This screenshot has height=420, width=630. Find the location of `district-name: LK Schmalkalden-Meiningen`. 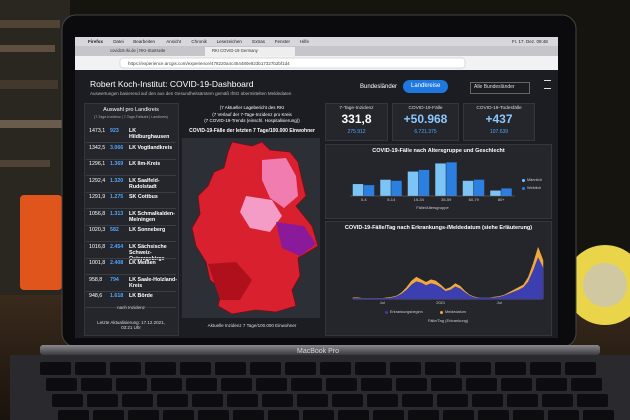

district-name: LK Schmalkalden-Meiningen is located at coordinates (152, 216).